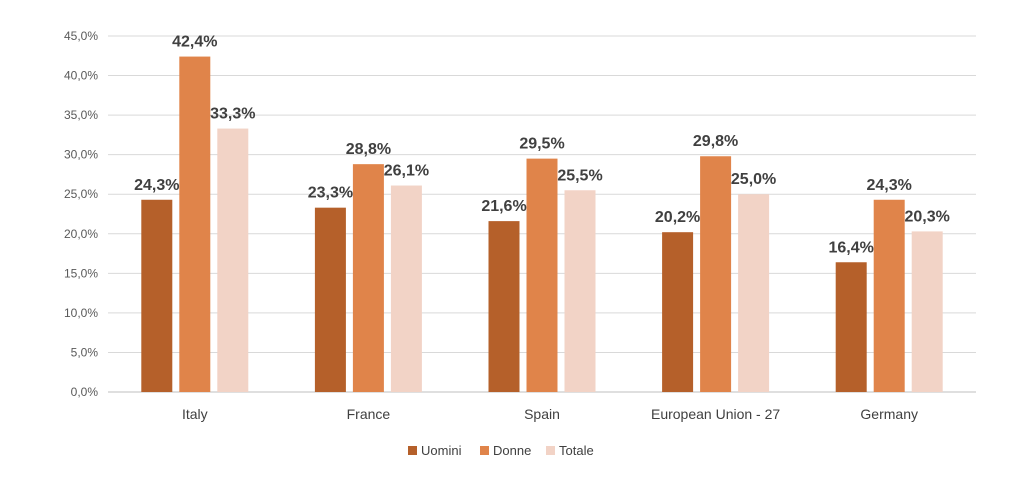 The height and width of the screenshot is (484, 1024). Describe the element at coordinates (579, 175) in the screenshot. I see `data-label: 25,5%` at that location.